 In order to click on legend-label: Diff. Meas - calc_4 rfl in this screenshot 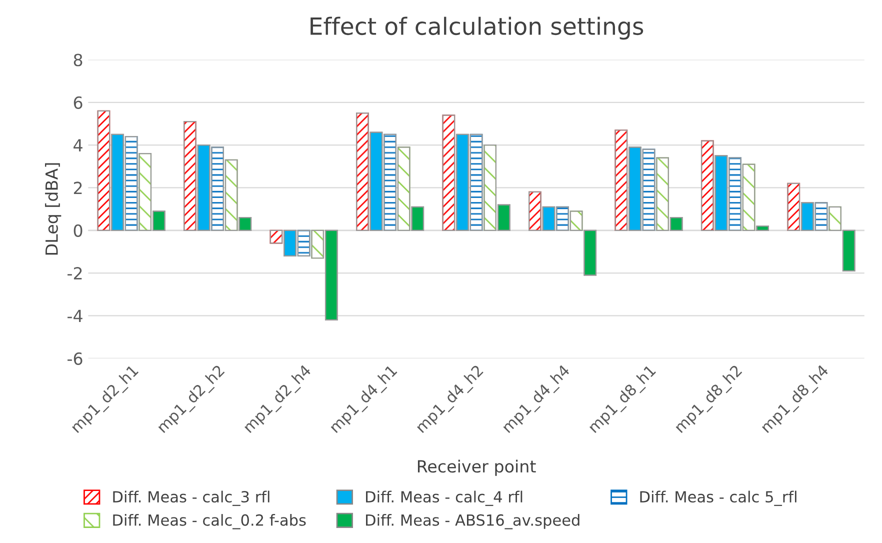, I will do `click(444, 498)`.